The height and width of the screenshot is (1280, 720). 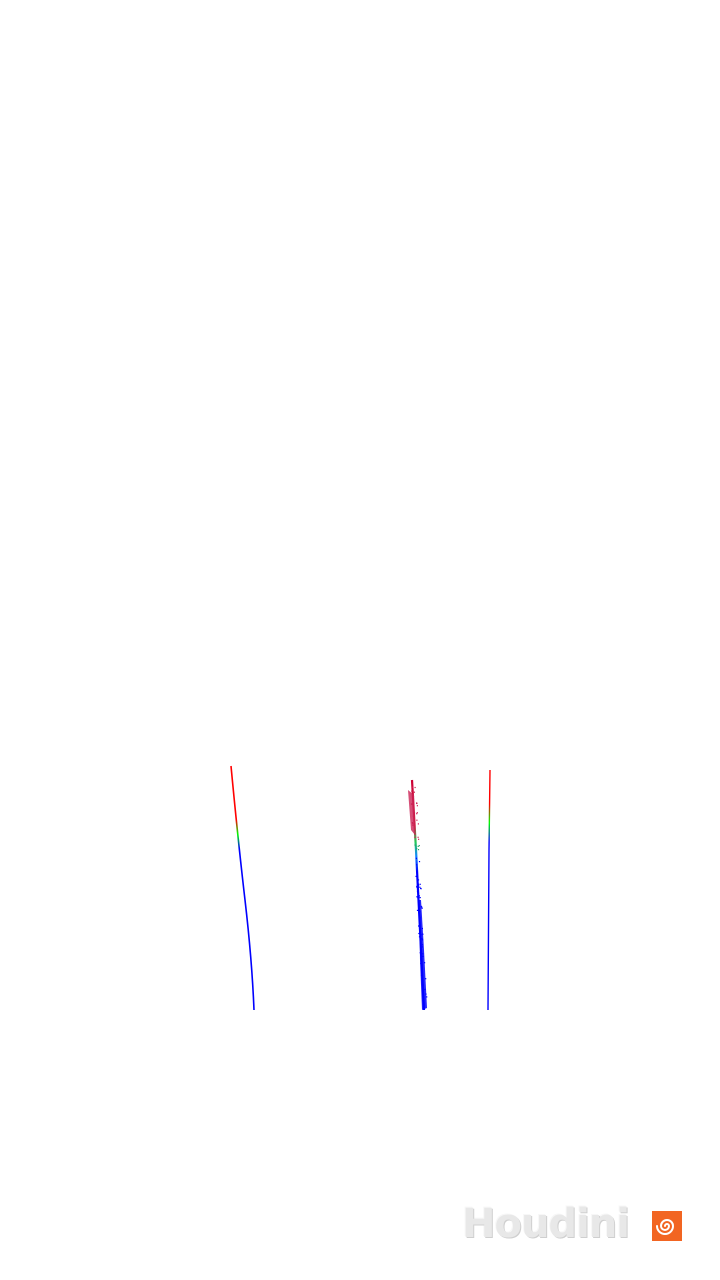 I want to click on houdini-swirl-icon, so click(x=667, y=1226).